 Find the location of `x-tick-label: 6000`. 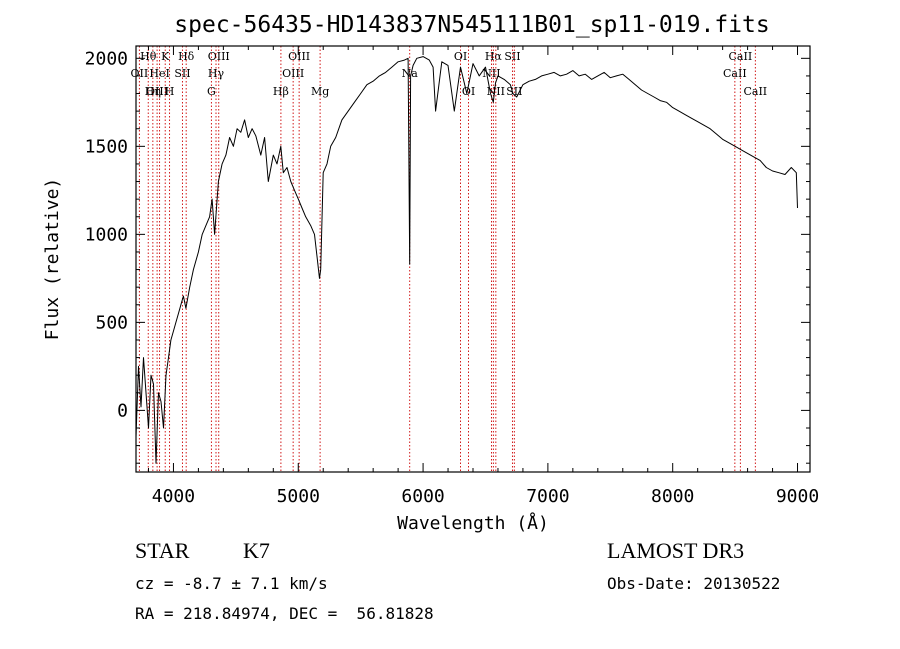

x-tick-label: 6000 is located at coordinates (422, 496).